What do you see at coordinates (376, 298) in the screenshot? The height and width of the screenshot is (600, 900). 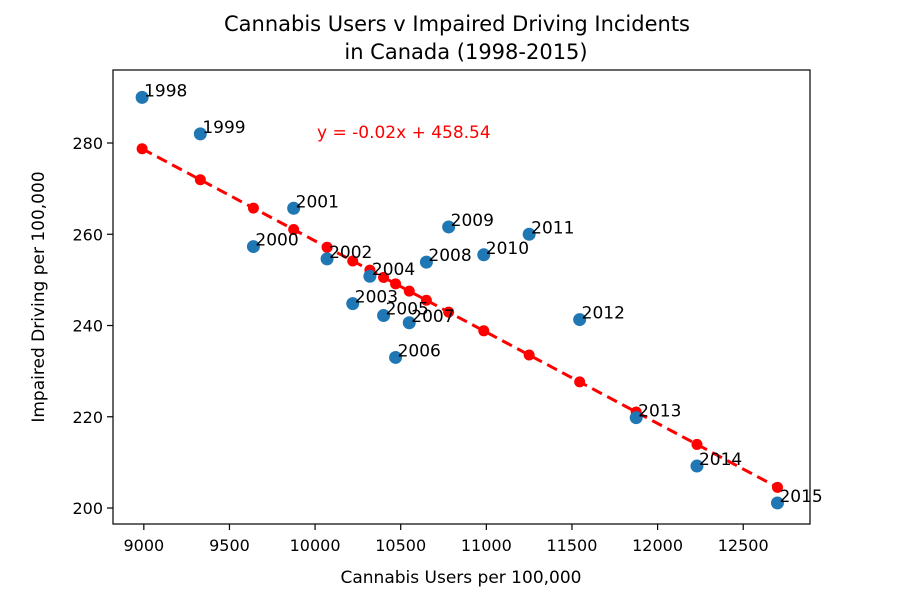 I see `point-label-2003: 2003` at bounding box center [376, 298].